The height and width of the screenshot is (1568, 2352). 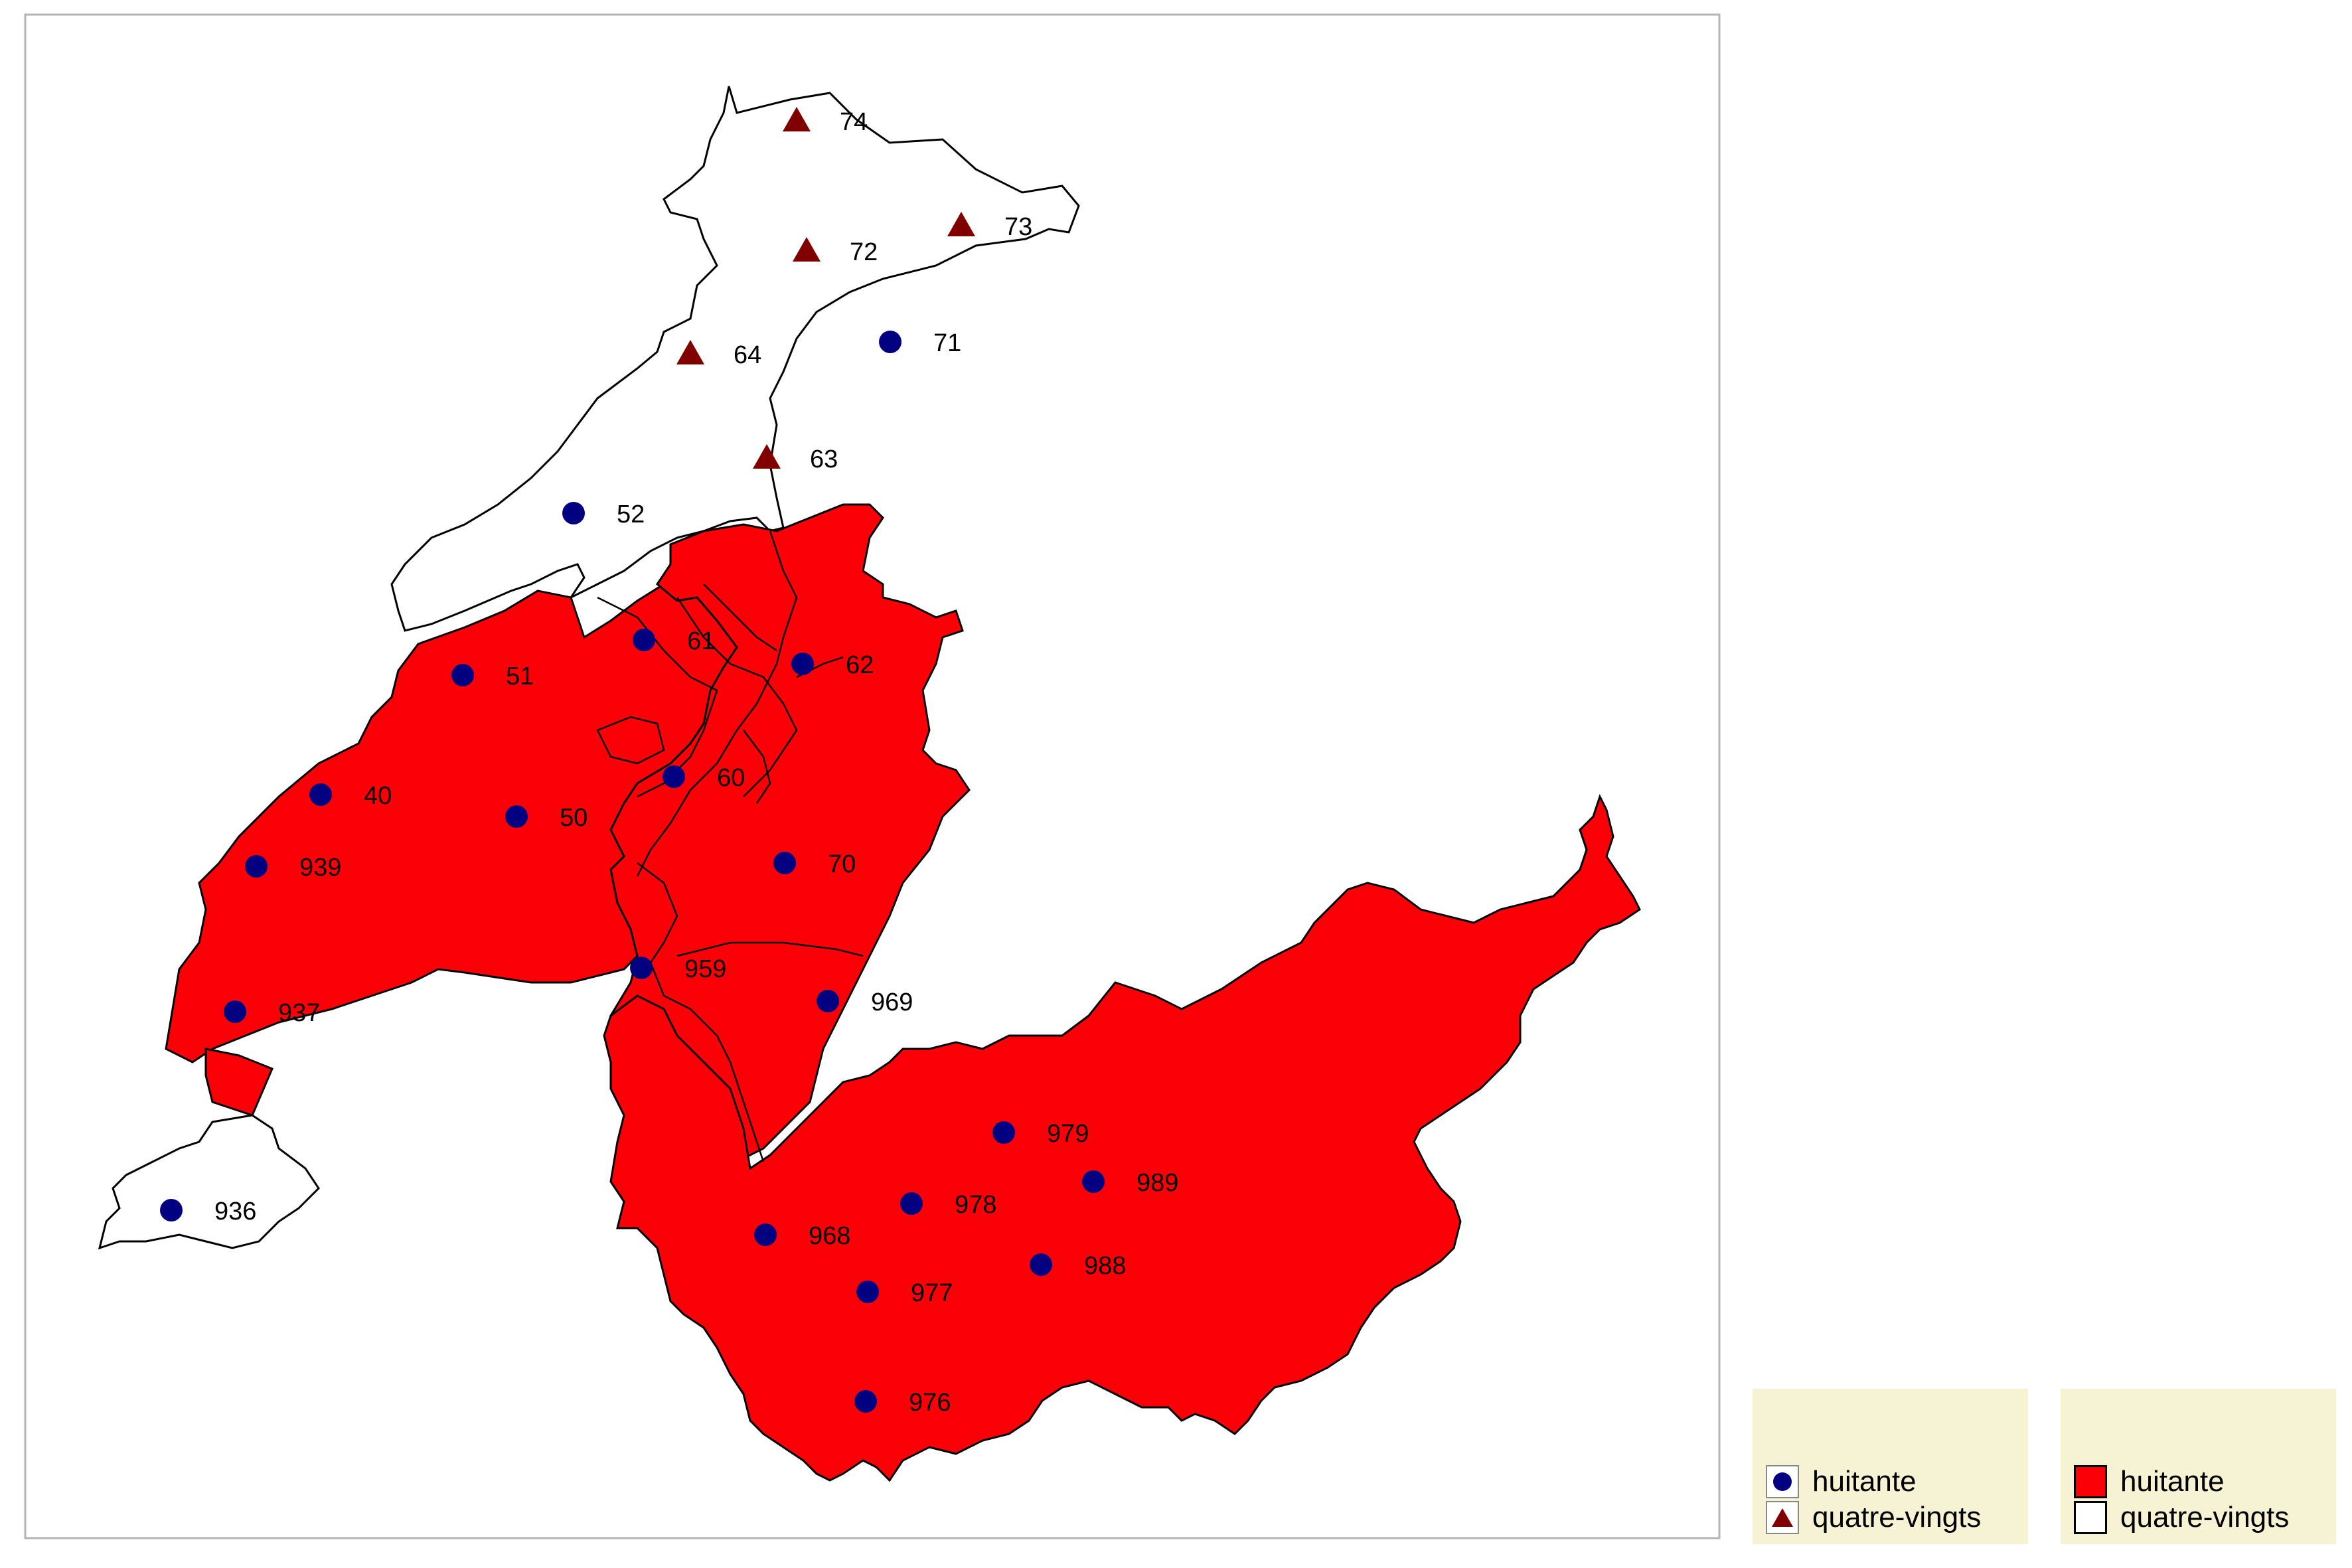 I want to click on point-72: 72, so click(x=836, y=252).